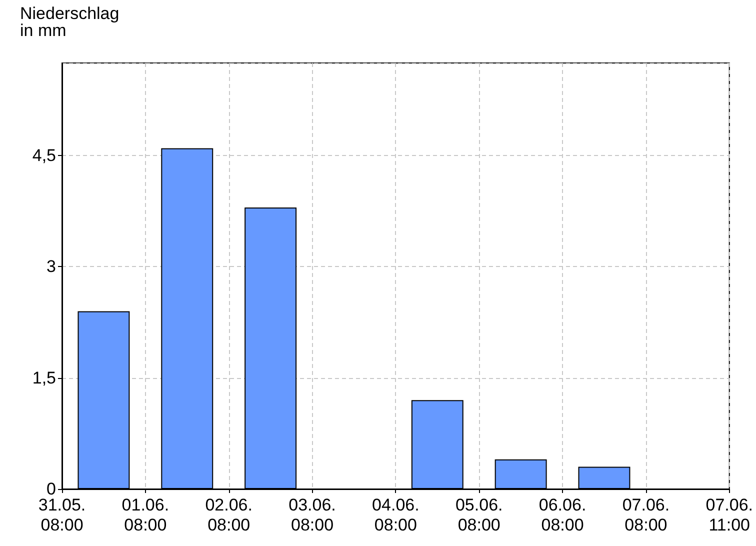 Image resolution: width=756 pixels, height=546 pixels. I want to click on x-tick-label: 05.06. 08:00, so click(479, 515).